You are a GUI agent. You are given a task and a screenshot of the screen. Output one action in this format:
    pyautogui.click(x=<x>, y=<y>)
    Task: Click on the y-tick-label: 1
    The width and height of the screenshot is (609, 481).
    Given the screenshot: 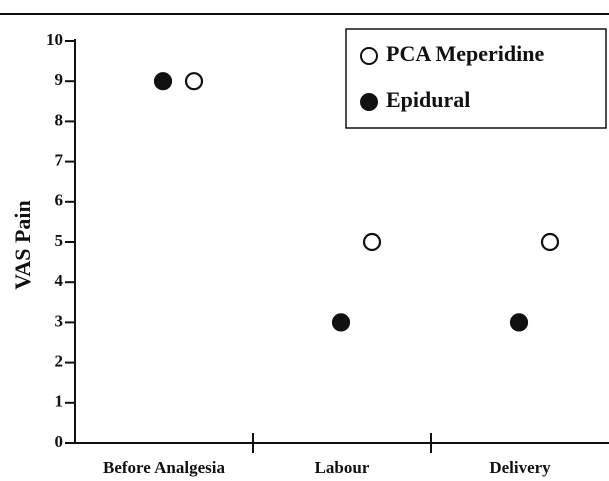 What is the action you would take?
    pyautogui.click(x=59, y=401)
    